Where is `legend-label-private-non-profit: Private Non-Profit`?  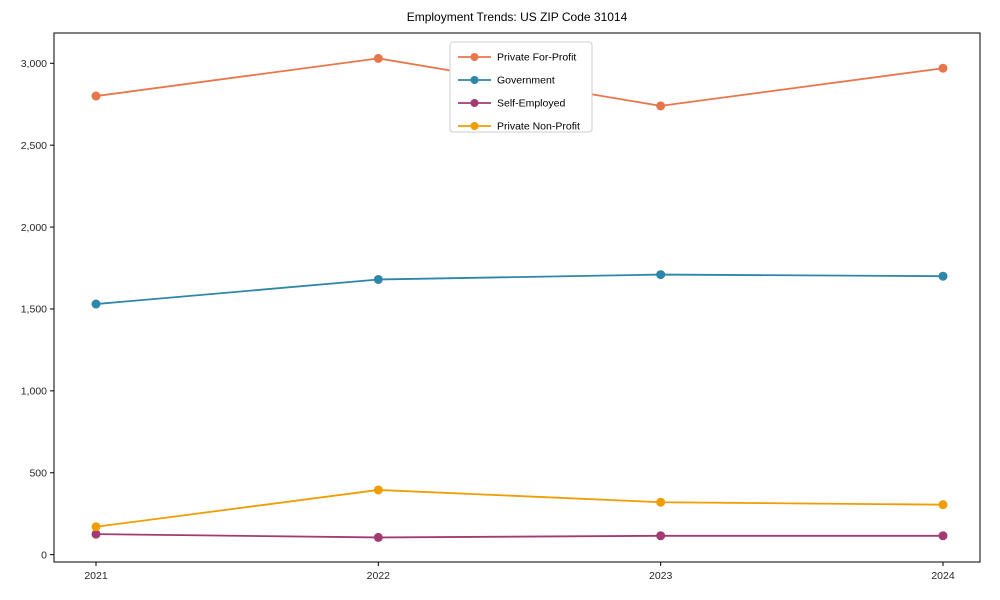
legend-label-private-non-profit: Private Non-Profit is located at coordinates (538, 127).